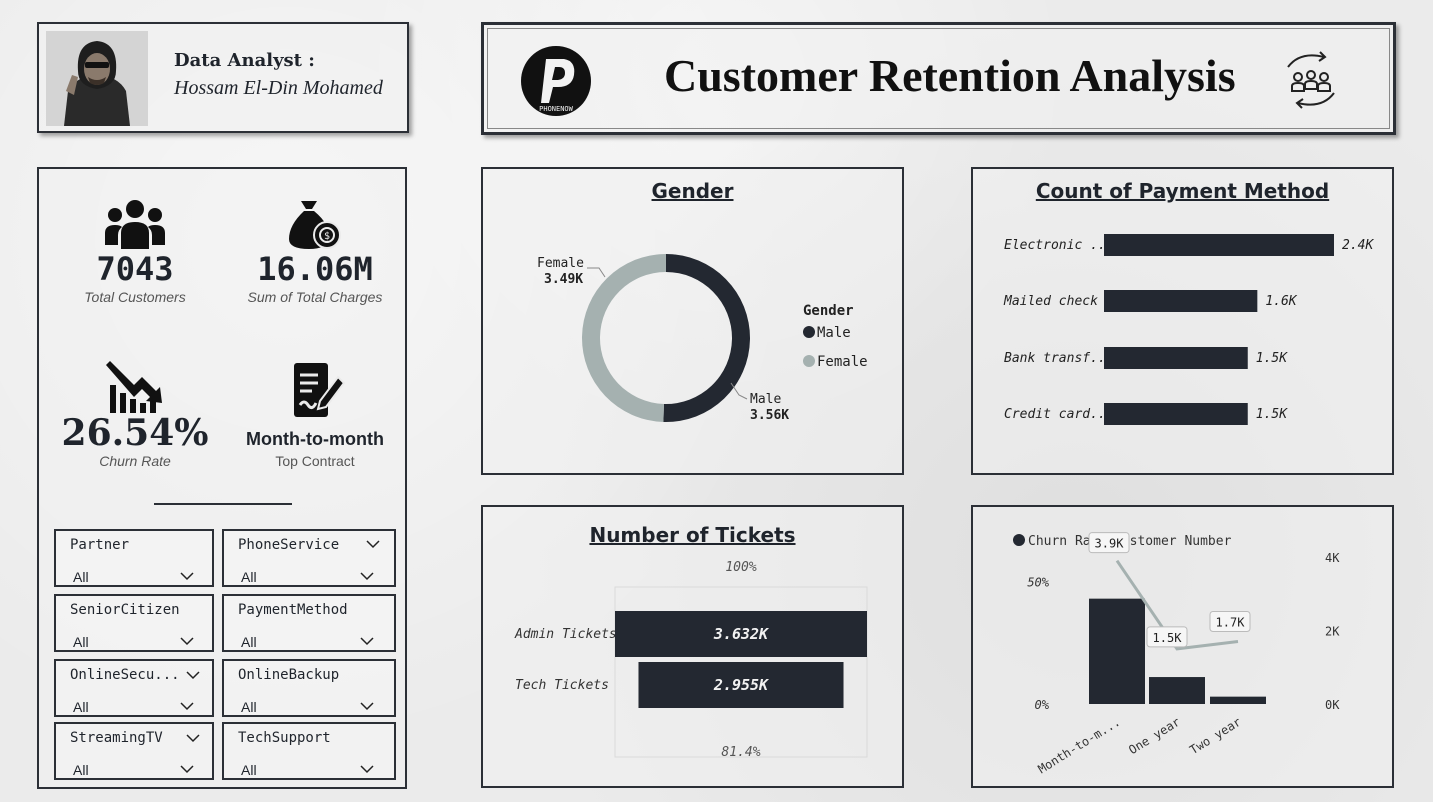 Image resolution: width=1433 pixels, height=802 pixels. I want to click on legend-label-female: Female, so click(842, 362).